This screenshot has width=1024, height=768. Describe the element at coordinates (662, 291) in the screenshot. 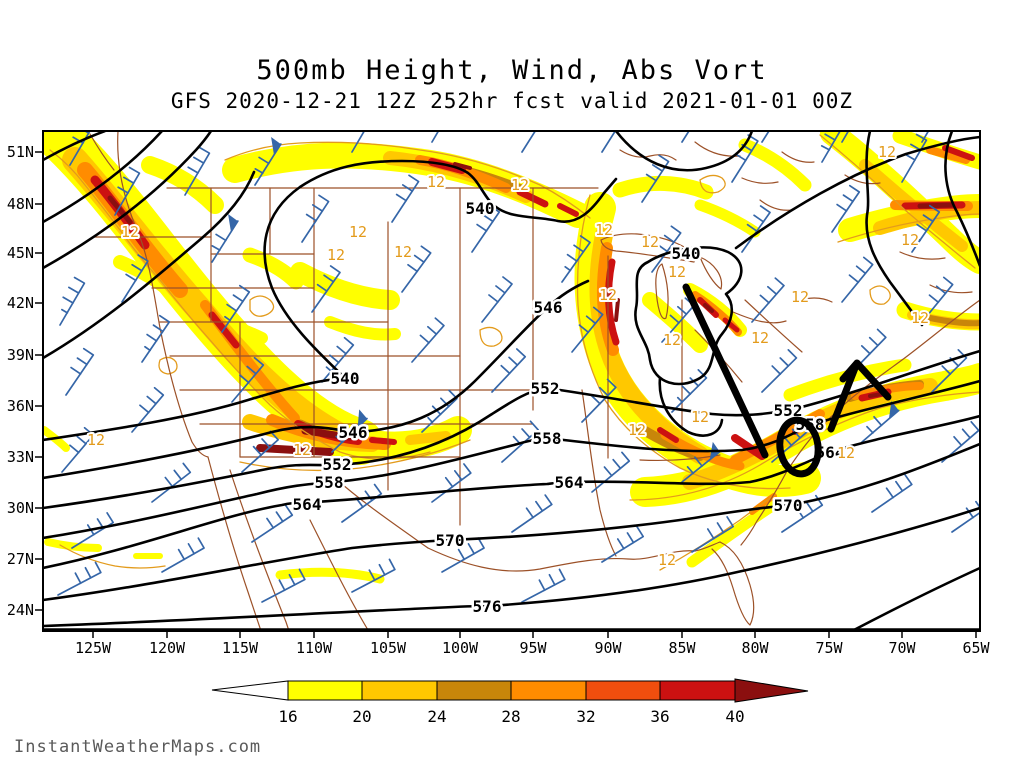

I see `lake-michigan` at that location.